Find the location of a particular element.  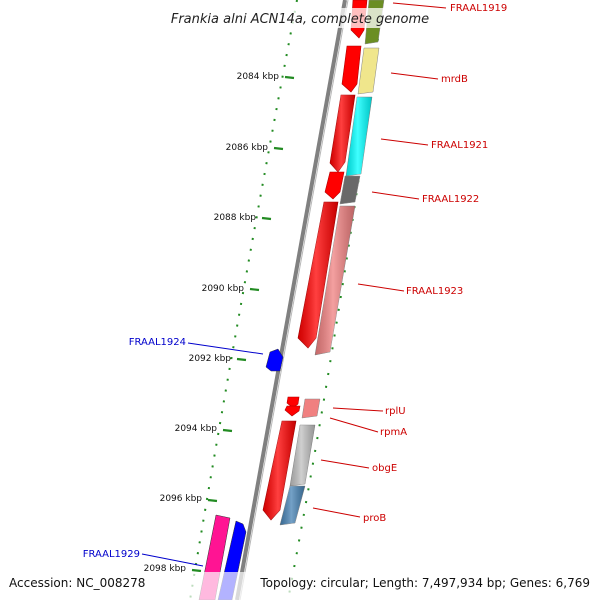

kbp-label: 2084 kbp is located at coordinates (258, 77).